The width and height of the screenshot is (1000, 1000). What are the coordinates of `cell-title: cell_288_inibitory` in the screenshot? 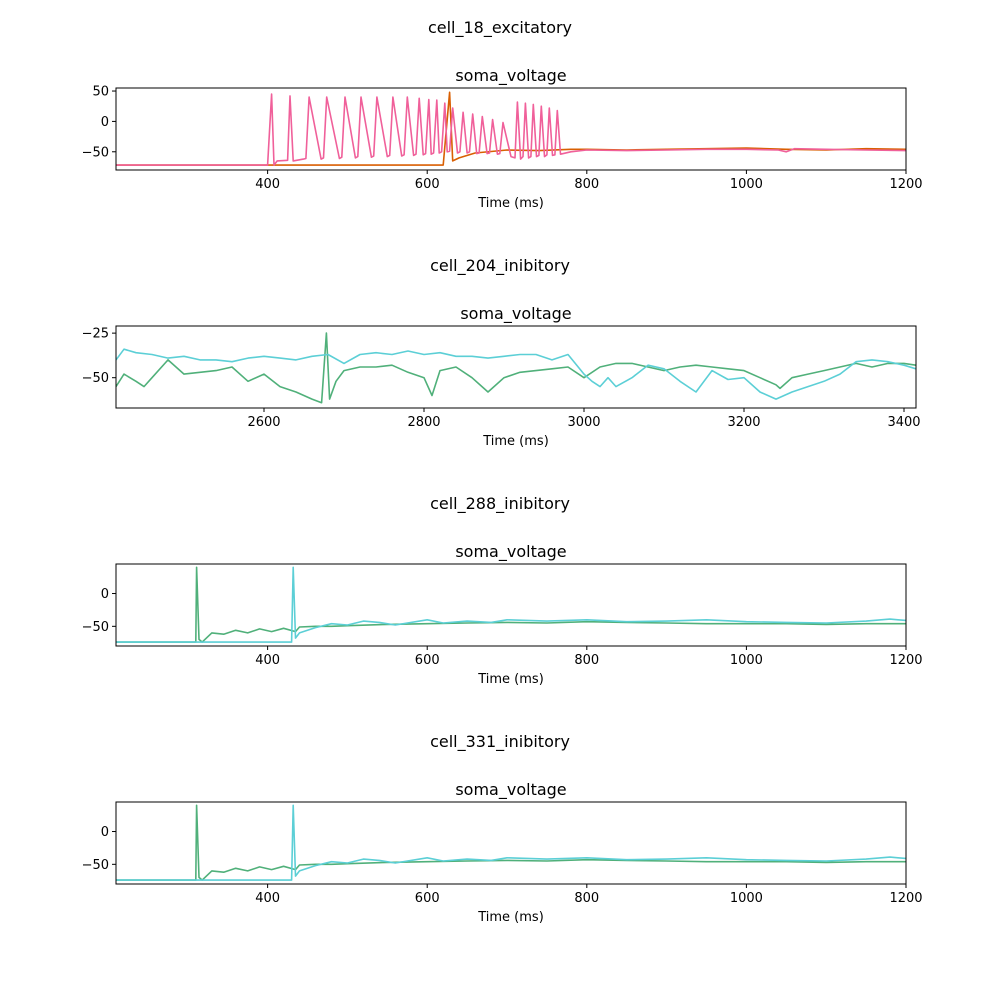 It's located at (500, 503).